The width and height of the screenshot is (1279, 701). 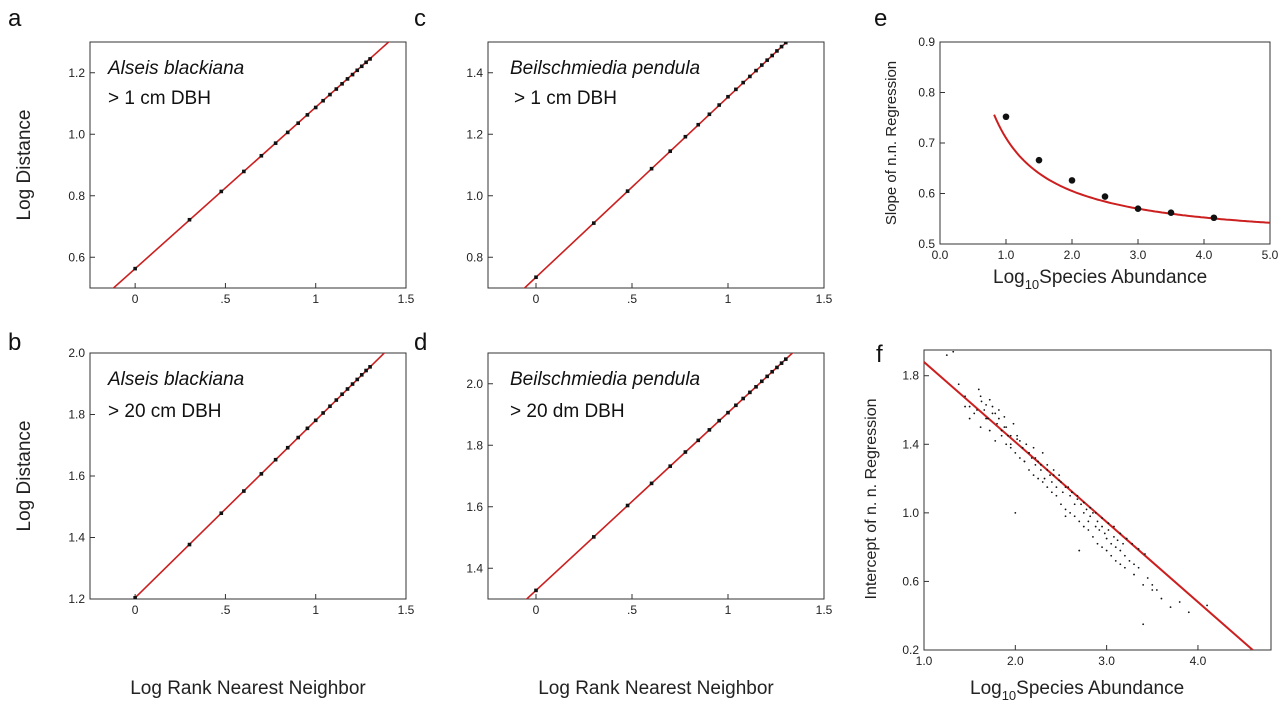 I want to click on x-tick-label: 0, so click(x=135, y=299).